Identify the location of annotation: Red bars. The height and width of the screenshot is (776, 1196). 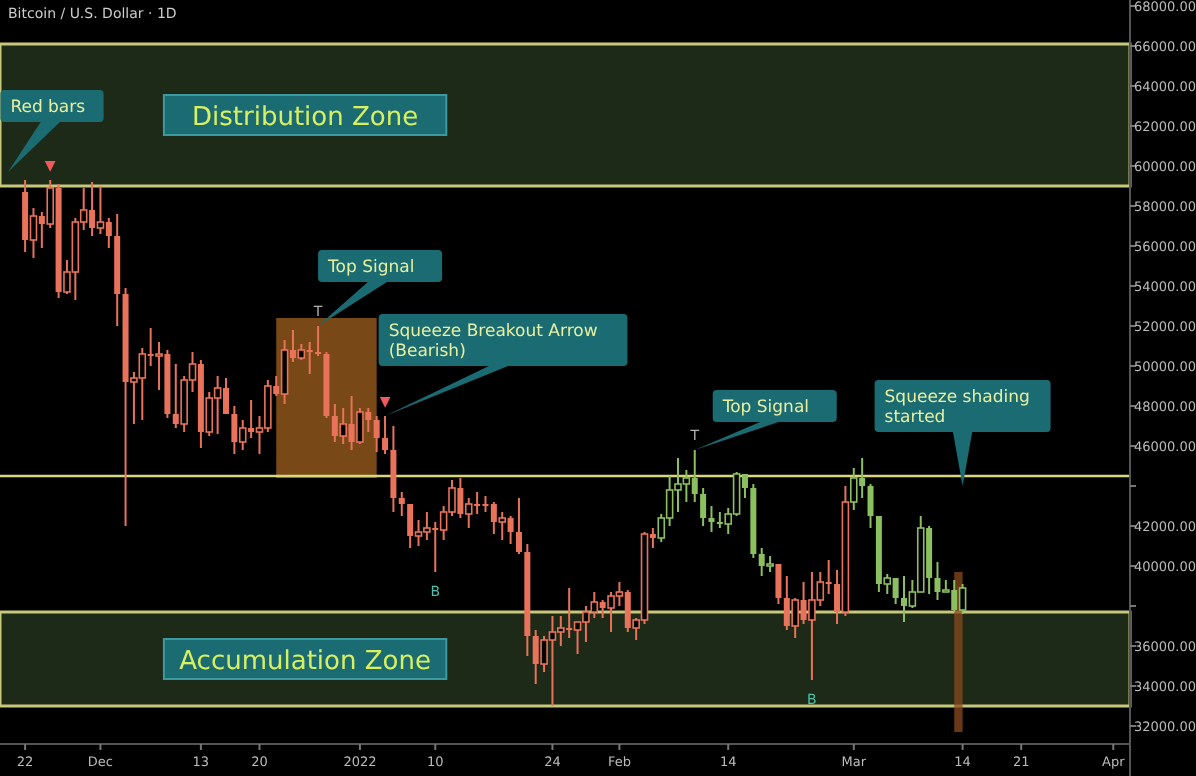
(48, 108).